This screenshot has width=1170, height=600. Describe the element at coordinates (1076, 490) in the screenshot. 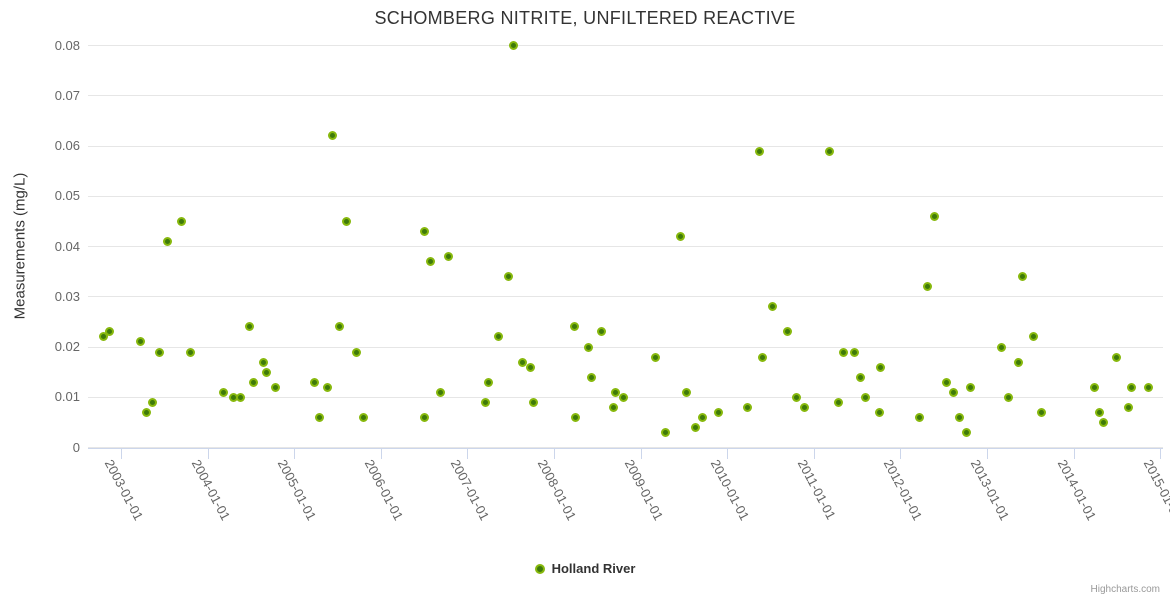

I see `x-axis-tick-label: 2014-01-01` at that location.